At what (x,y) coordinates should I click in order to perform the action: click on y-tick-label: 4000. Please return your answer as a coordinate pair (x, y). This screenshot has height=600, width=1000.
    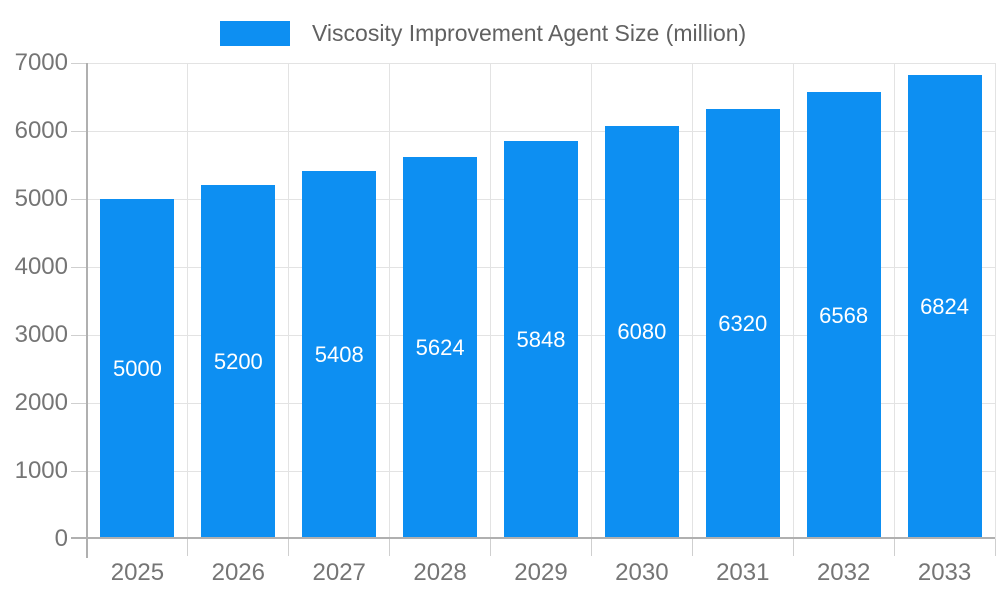
    Looking at the image, I should click on (41, 266).